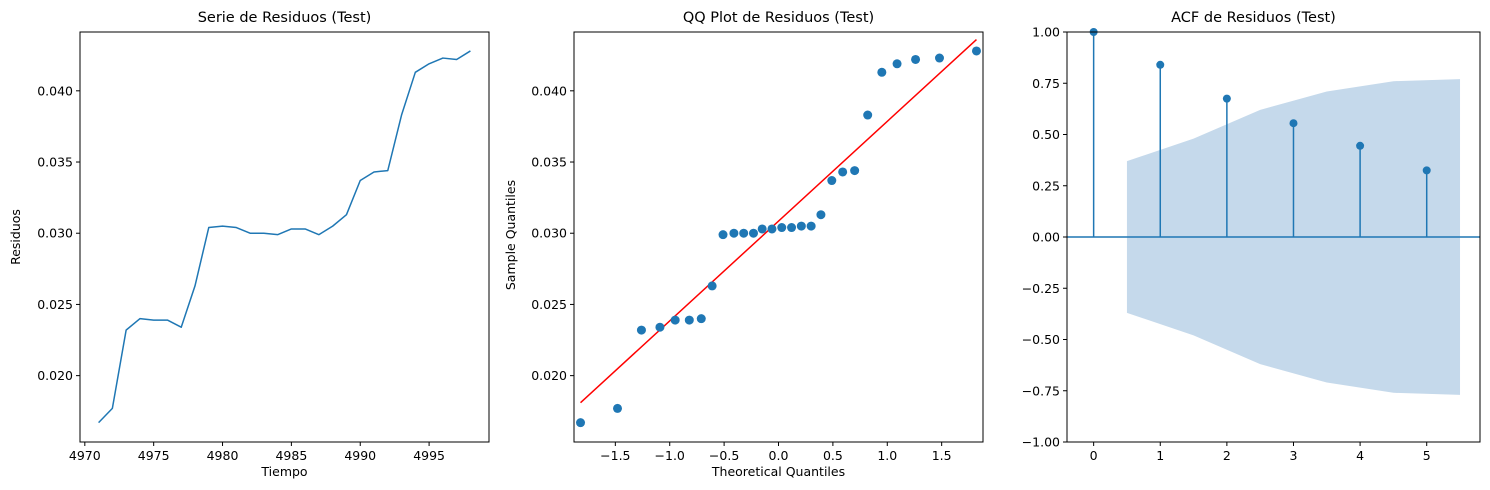 The width and height of the screenshot is (1490, 490). Describe the element at coordinates (291, 455) in the screenshot. I see `x-tick-label: 4985` at that location.